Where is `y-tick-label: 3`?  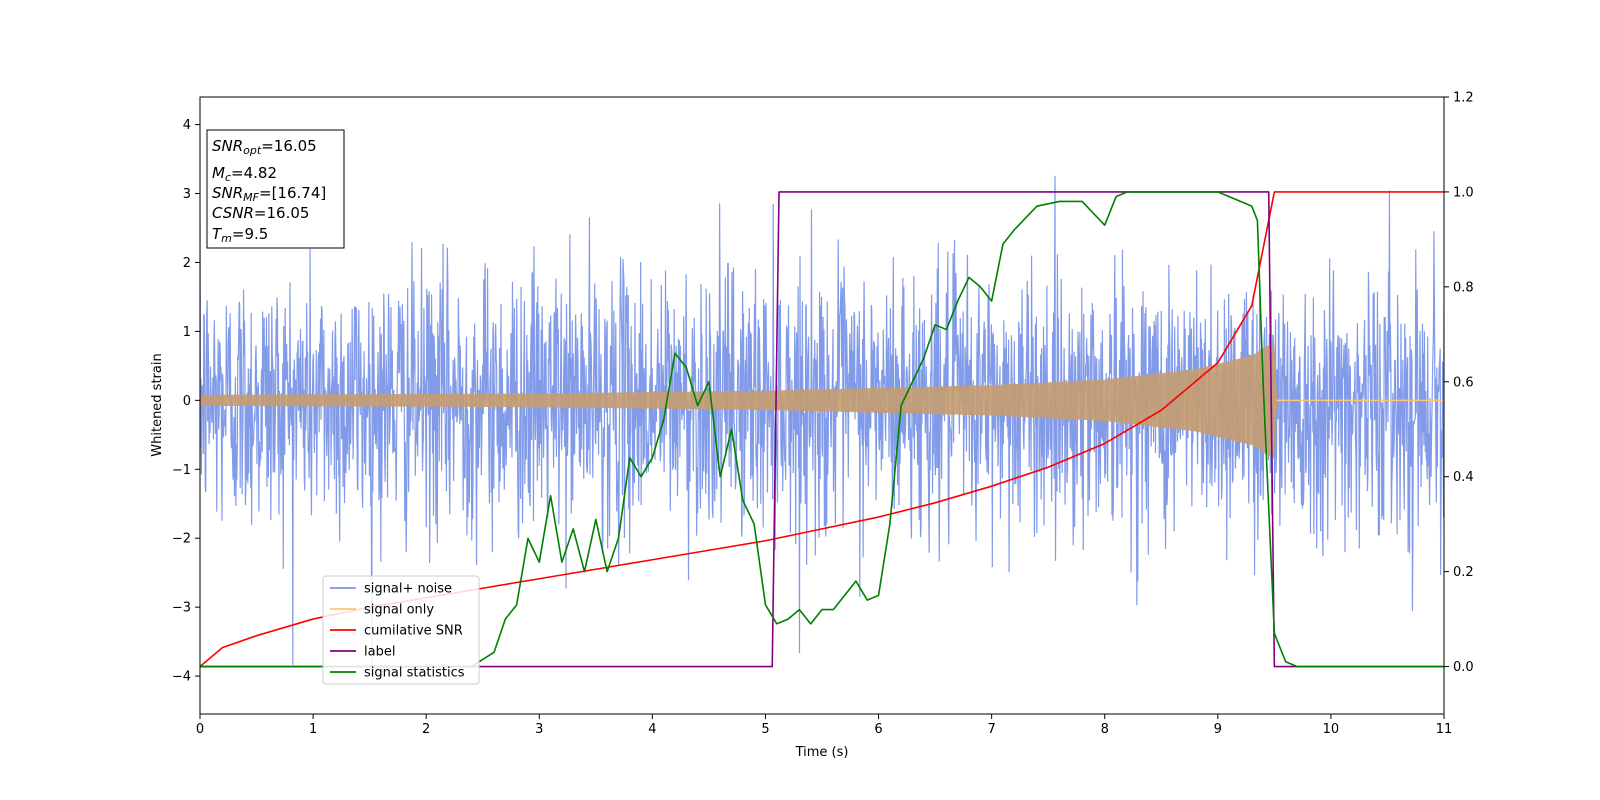 y-tick-label: 3 is located at coordinates (187, 194).